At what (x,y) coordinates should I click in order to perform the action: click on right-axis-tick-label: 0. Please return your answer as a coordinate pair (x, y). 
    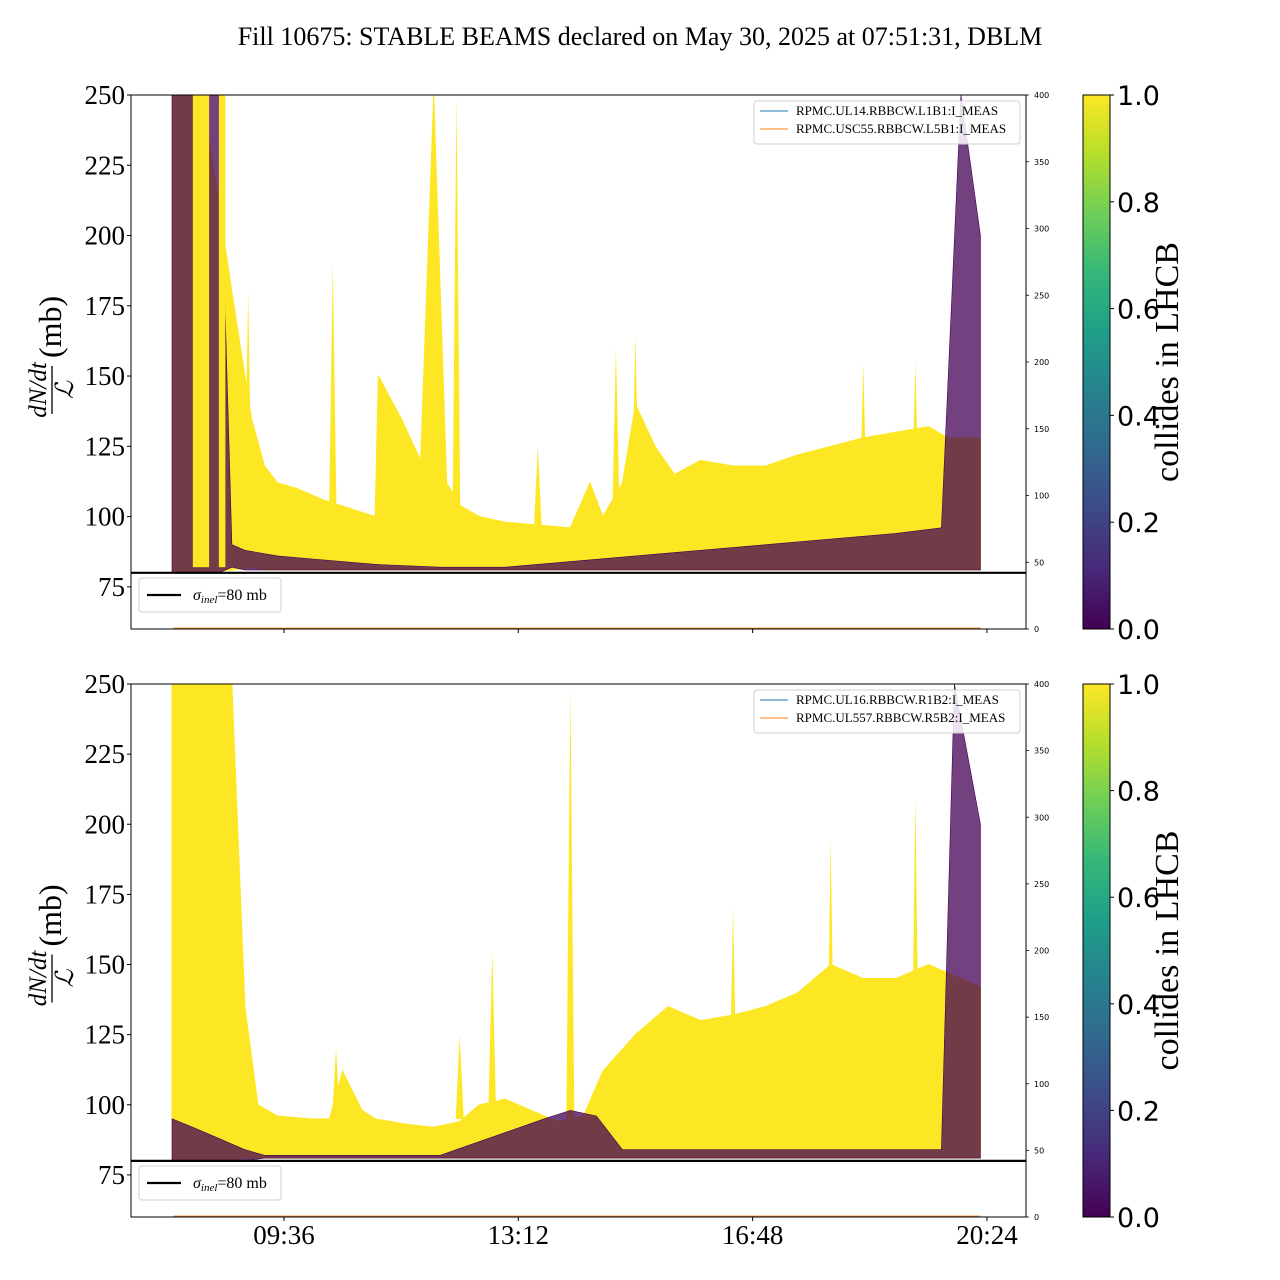
    Looking at the image, I should click on (1036, 629).